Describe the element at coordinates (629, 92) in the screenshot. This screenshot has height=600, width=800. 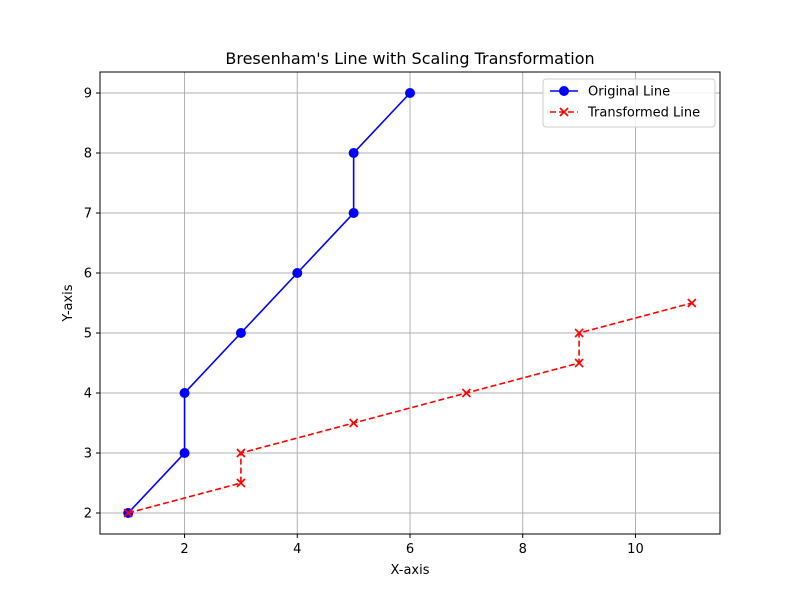
I see `legend-label: Original Line` at that location.